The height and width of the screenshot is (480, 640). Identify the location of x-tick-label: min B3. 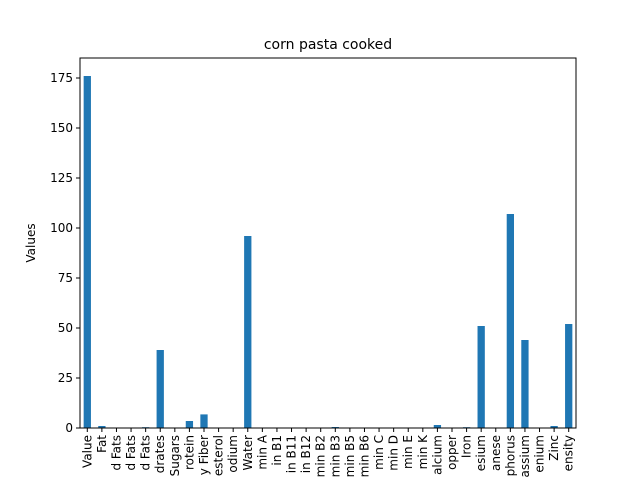
(335, 456).